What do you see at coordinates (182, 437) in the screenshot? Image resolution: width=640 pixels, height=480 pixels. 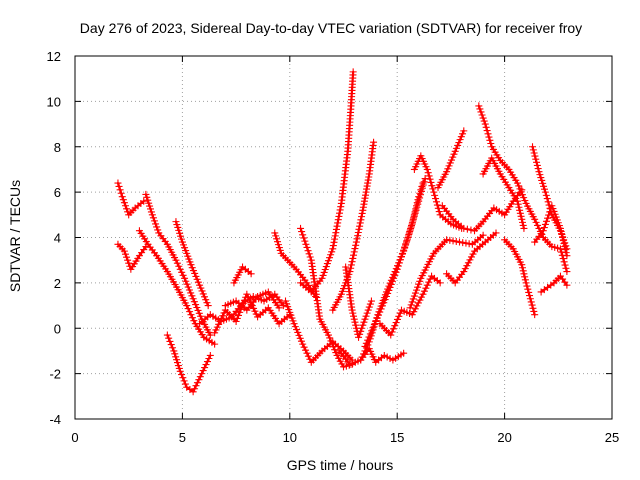 I see `x-tick-label: 5` at bounding box center [182, 437].